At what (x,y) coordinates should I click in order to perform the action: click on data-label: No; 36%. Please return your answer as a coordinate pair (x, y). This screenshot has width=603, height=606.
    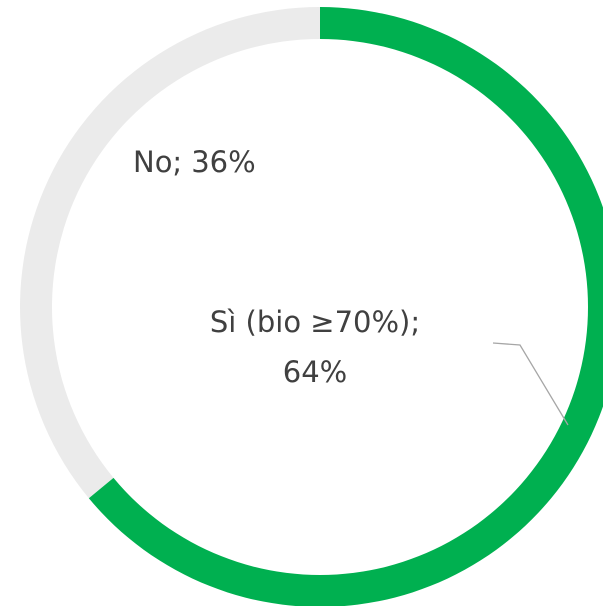
    Looking at the image, I should click on (194, 162).